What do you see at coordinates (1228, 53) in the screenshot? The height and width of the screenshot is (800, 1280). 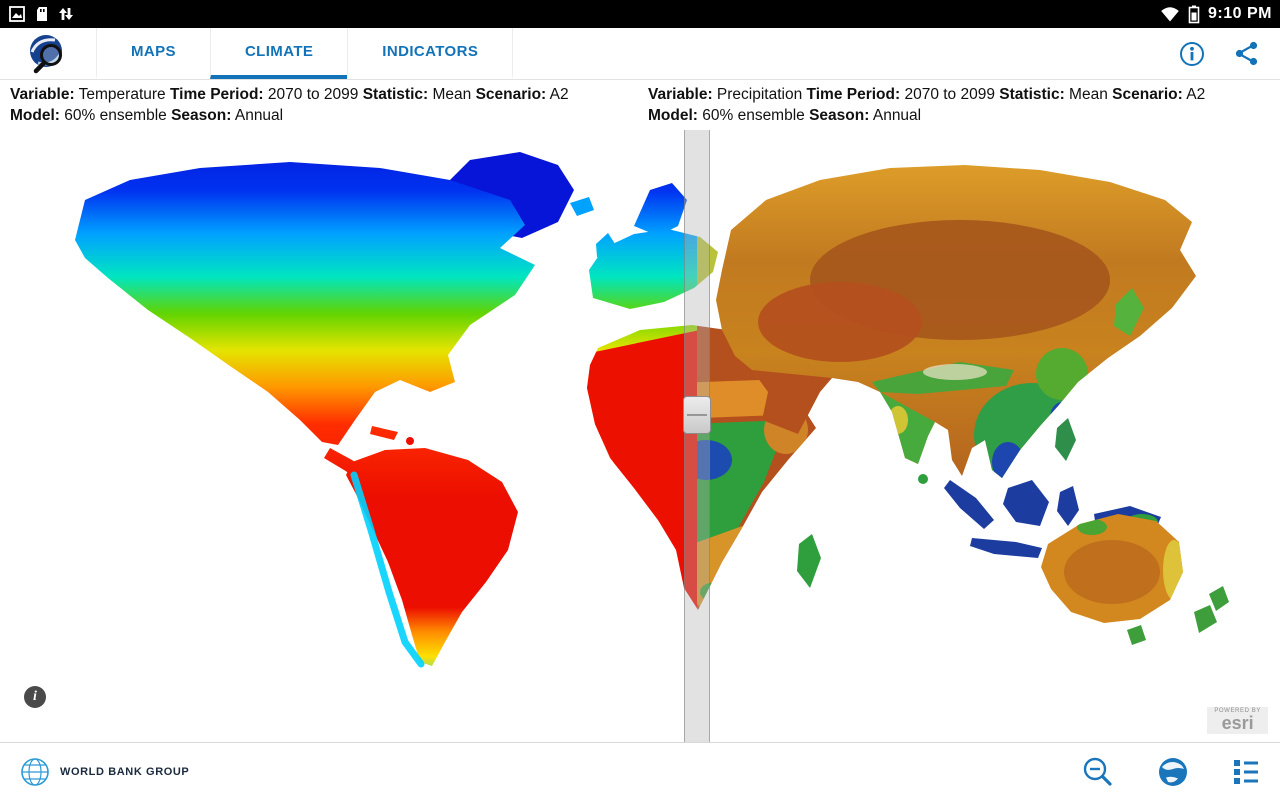 I see `toolbar-actions` at bounding box center [1228, 53].